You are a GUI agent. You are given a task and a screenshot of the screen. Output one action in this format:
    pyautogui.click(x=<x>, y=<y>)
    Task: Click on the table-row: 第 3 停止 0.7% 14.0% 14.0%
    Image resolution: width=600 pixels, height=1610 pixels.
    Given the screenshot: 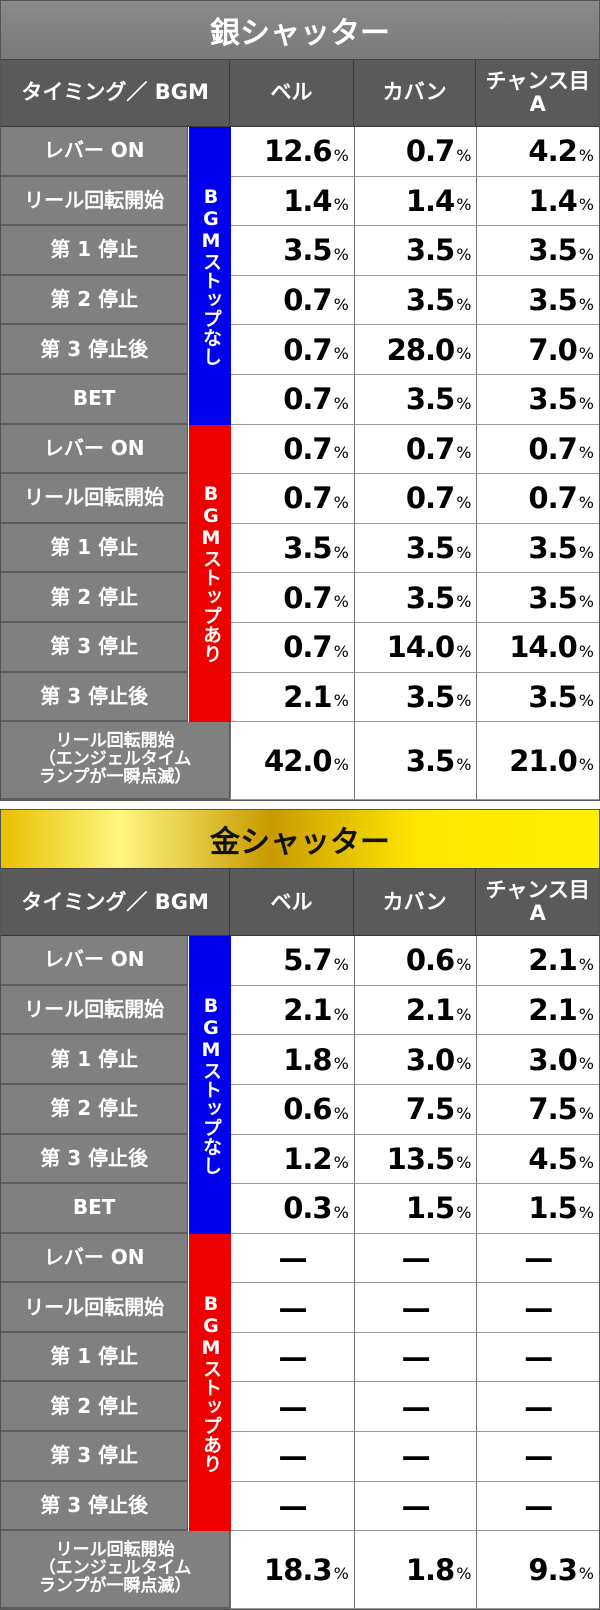 What is the action you would take?
    pyautogui.click(x=300, y=647)
    